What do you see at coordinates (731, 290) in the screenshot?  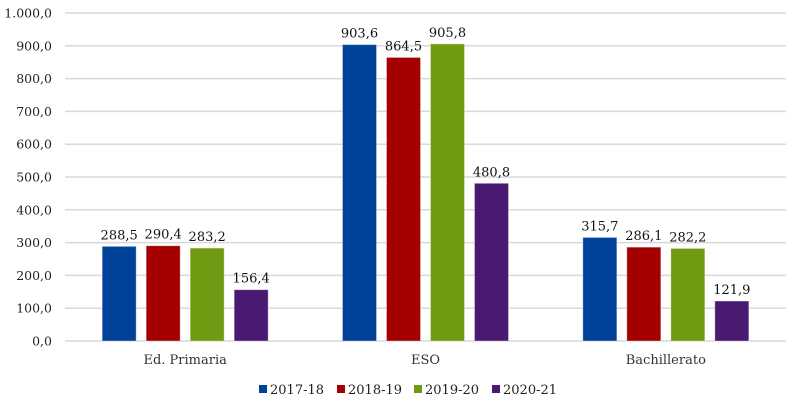 I see `data-label: 121,9` at bounding box center [731, 290].